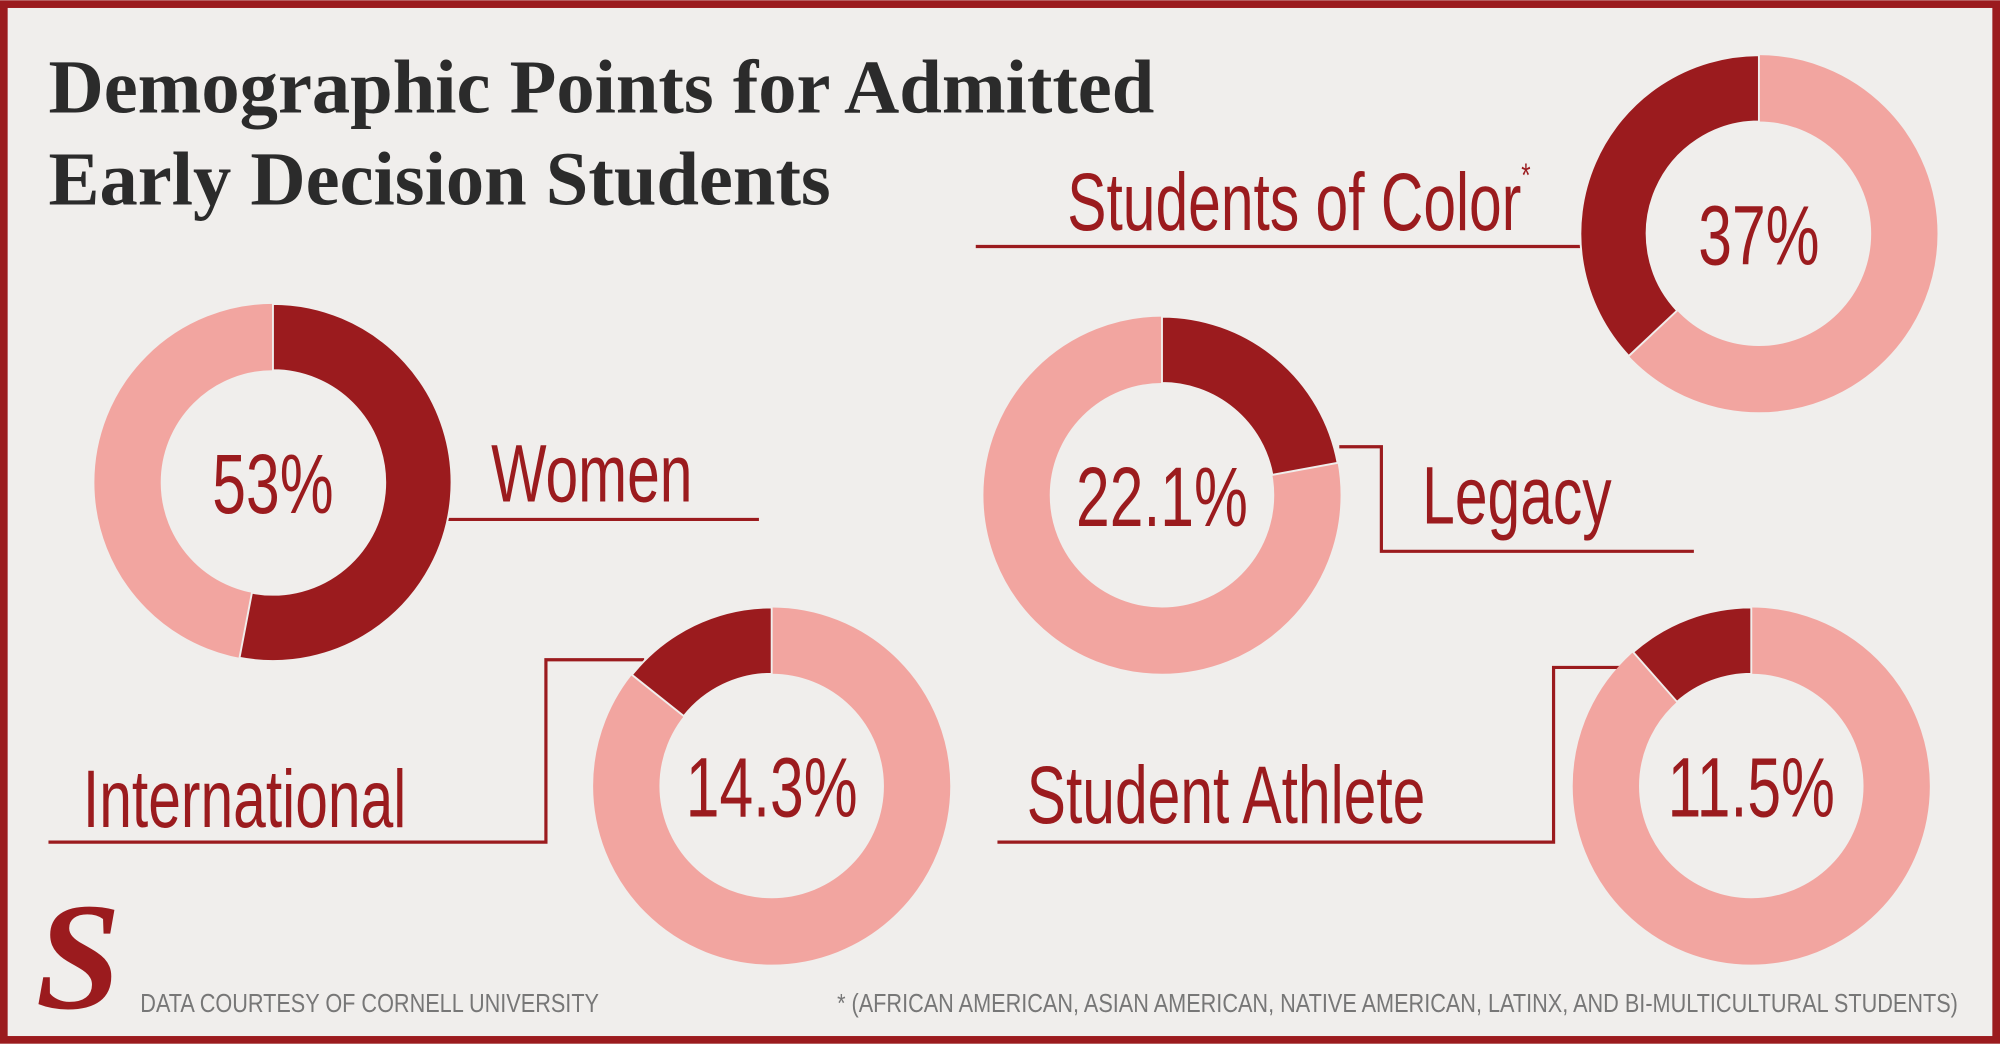 The width and height of the screenshot is (2000, 1044). I want to click on title-line: Demographic Points for Admitted, so click(601, 87).